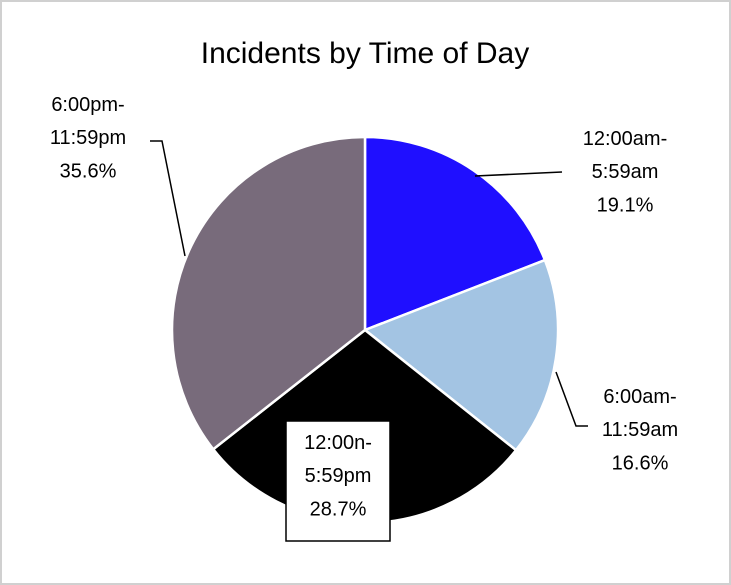 The image size is (731, 585). What do you see at coordinates (625, 155) in the screenshot?
I see `slice-label: 12:00am-5:59am` at bounding box center [625, 155].